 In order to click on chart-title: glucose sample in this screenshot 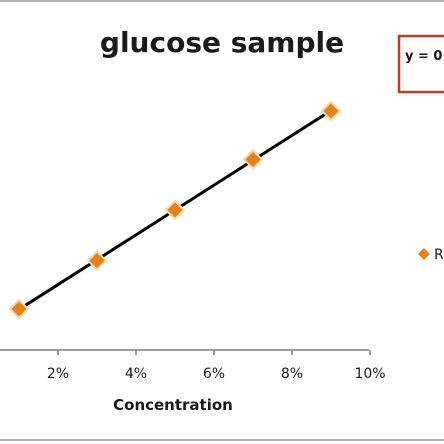, I will do `click(222, 42)`.